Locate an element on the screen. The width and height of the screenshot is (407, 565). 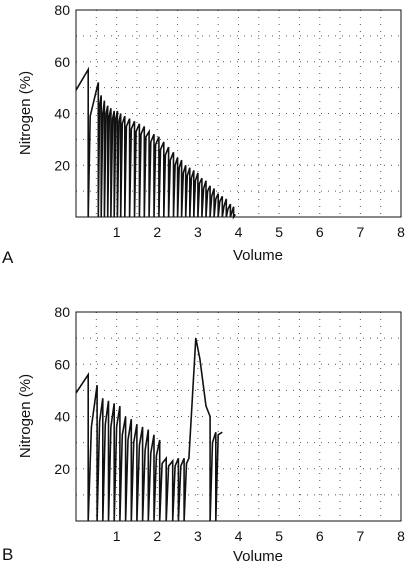
panel-b-y-tick-label: 80 is located at coordinates (62, 312).